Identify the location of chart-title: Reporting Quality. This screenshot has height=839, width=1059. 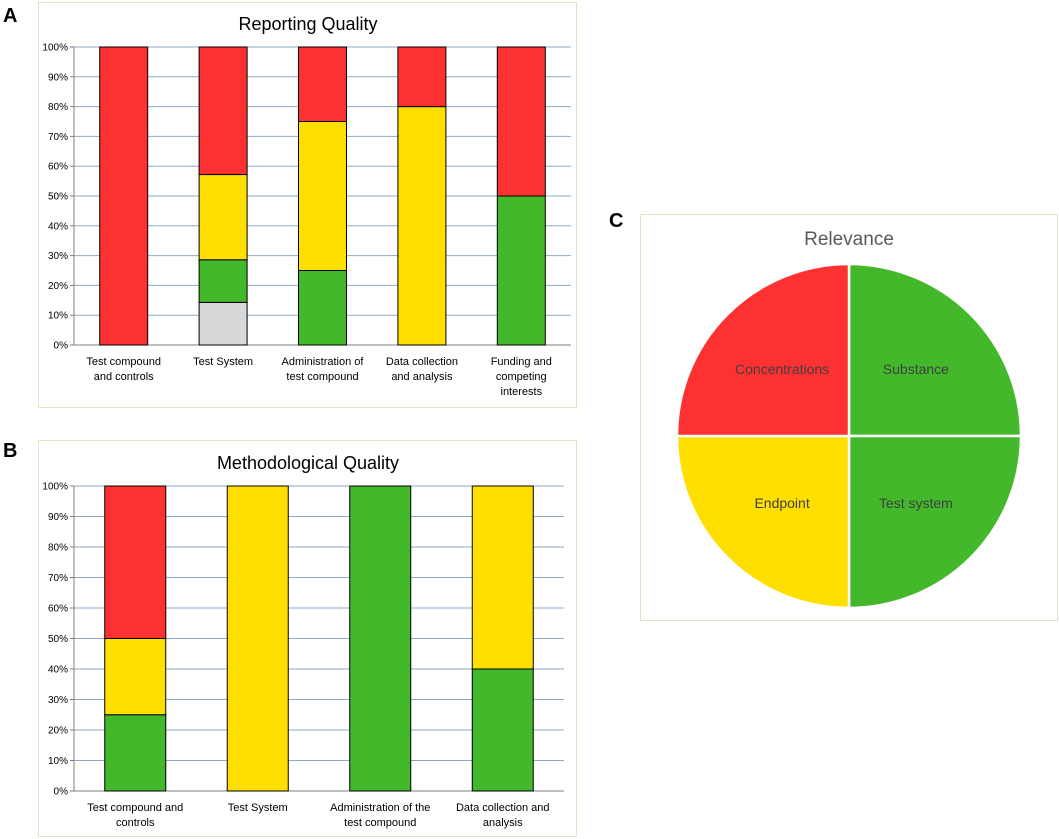
(307, 24).